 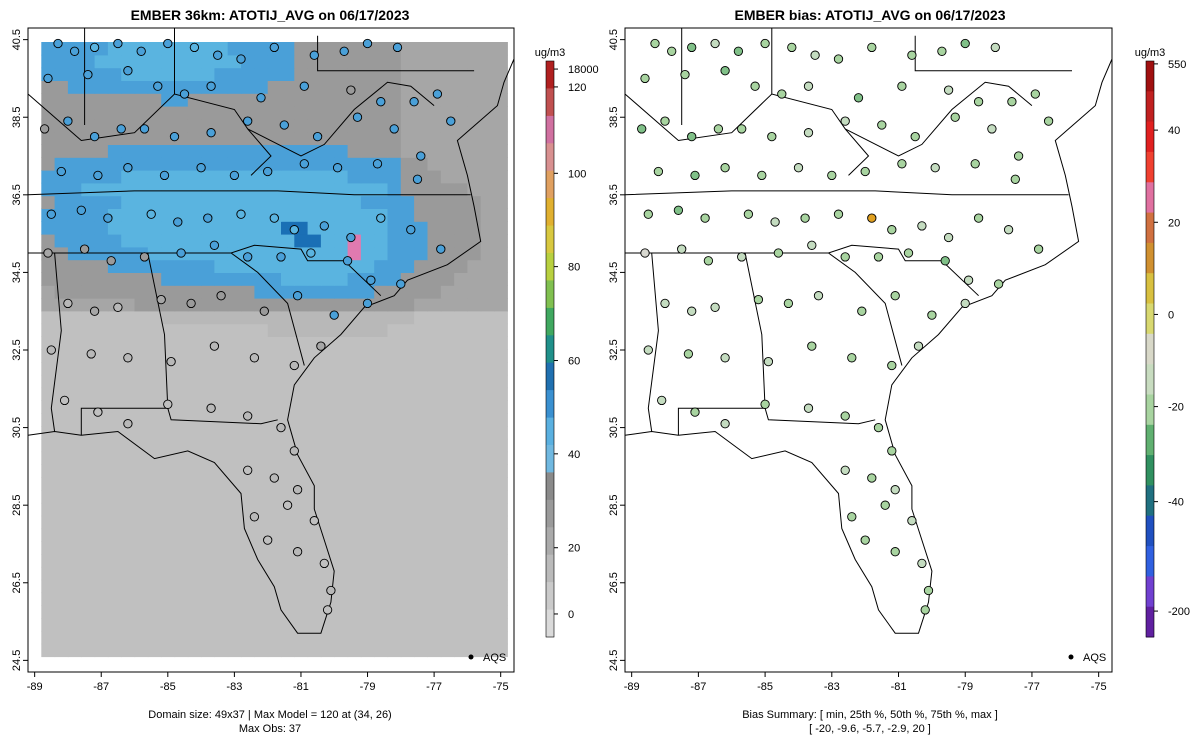 I want to click on x-tick-label: -87, so click(x=698, y=687).